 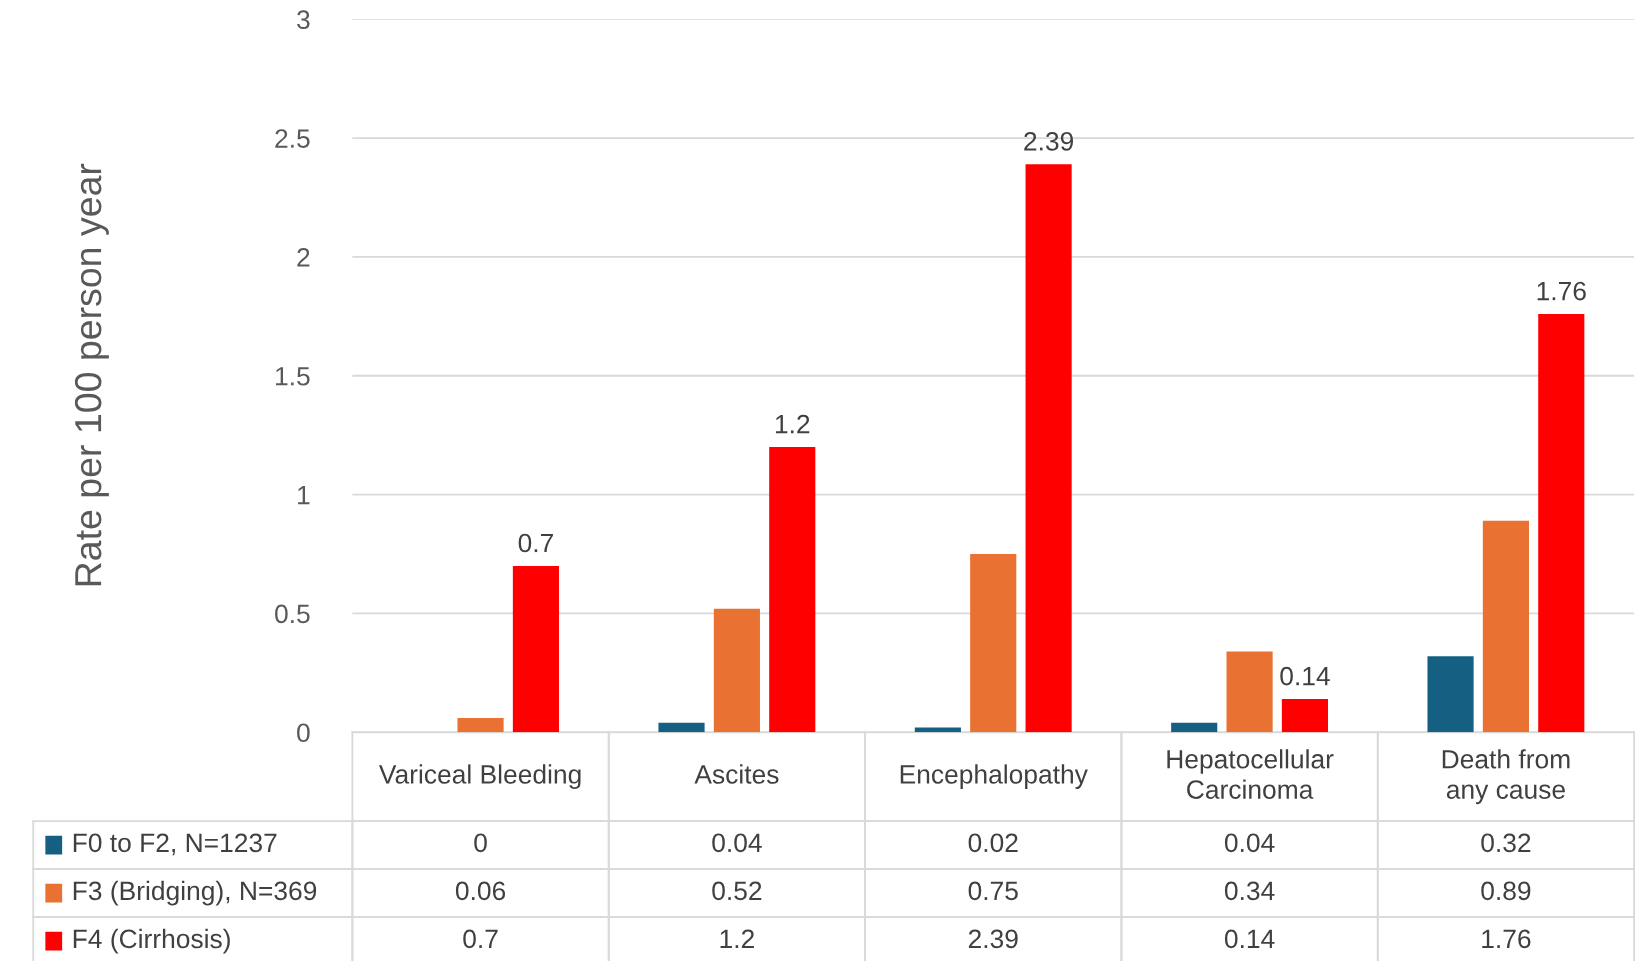 I want to click on data-label: 0.52, so click(x=737, y=891).